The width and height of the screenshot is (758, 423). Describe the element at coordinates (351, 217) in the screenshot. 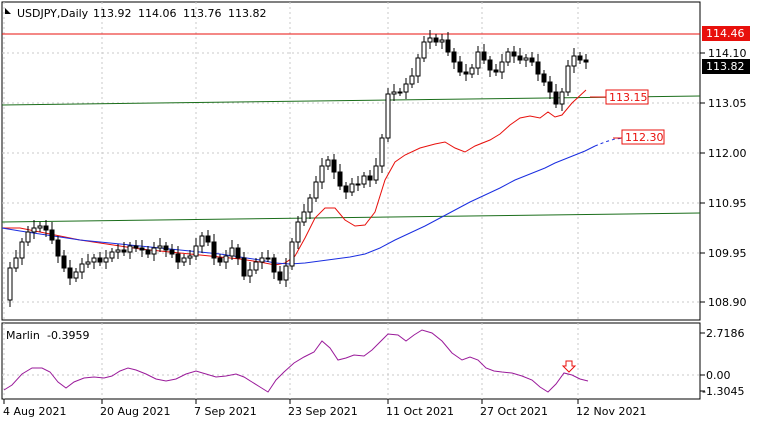

I see `lower-green-trend-line` at that location.